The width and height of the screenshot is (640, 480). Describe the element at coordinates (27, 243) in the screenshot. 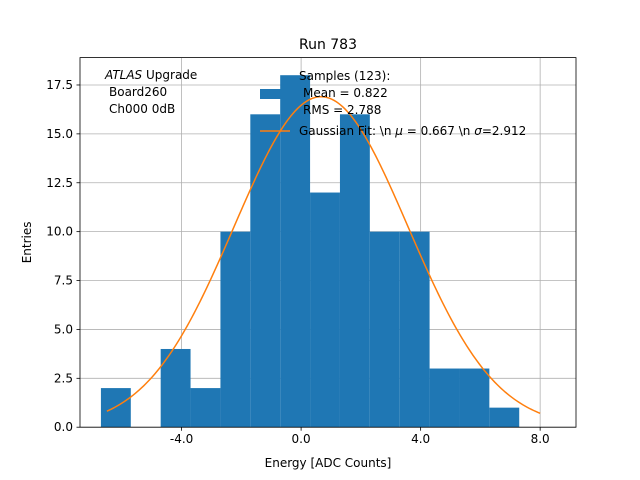

I see `y-axis-label: Entries` at that location.